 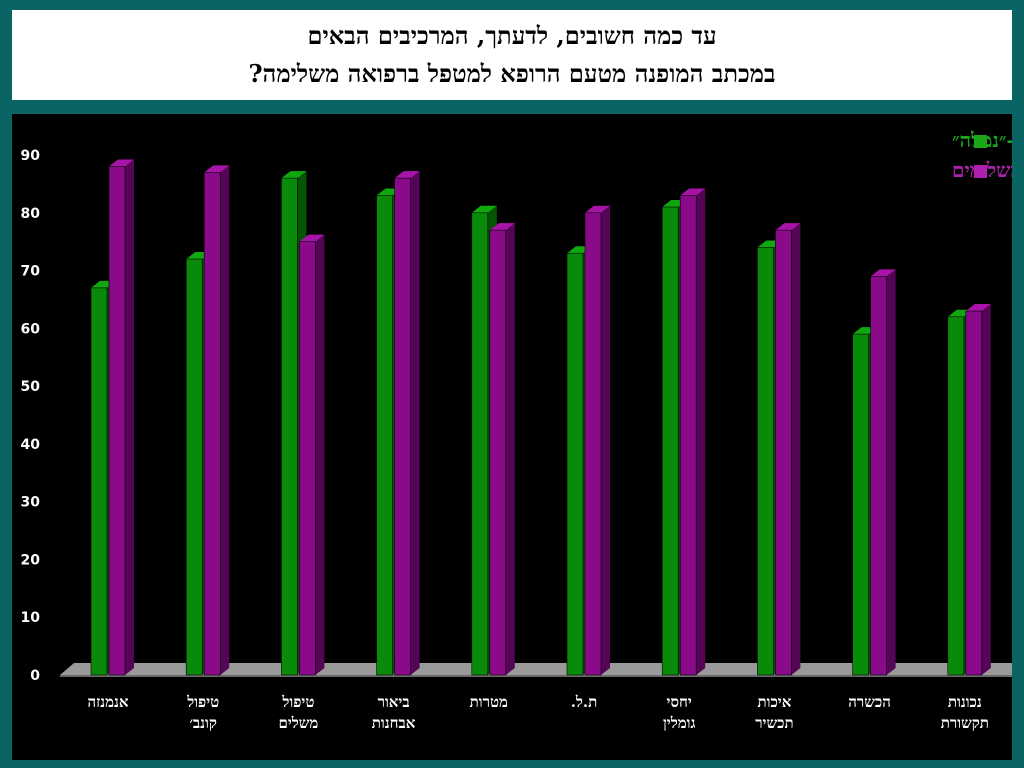 What do you see at coordinates (35, 676) in the screenshot?
I see `y-tick-label: 0` at bounding box center [35, 676].